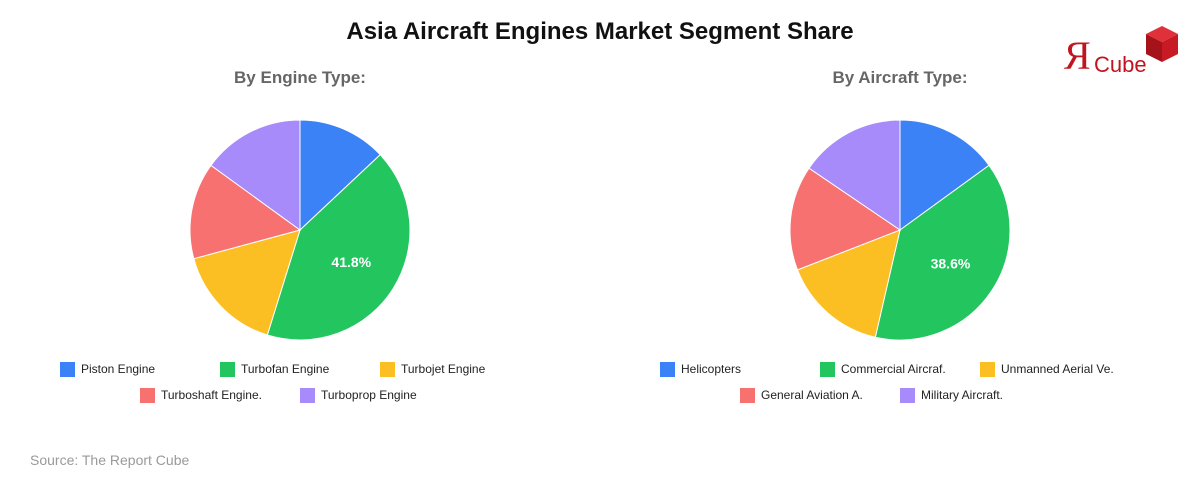 Image resolution: width=1200 pixels, height=480 pixels. Describe the element at coordinates (247, 282) in the screenshot. I see `pie-slice-turbojet-engine` at that location.